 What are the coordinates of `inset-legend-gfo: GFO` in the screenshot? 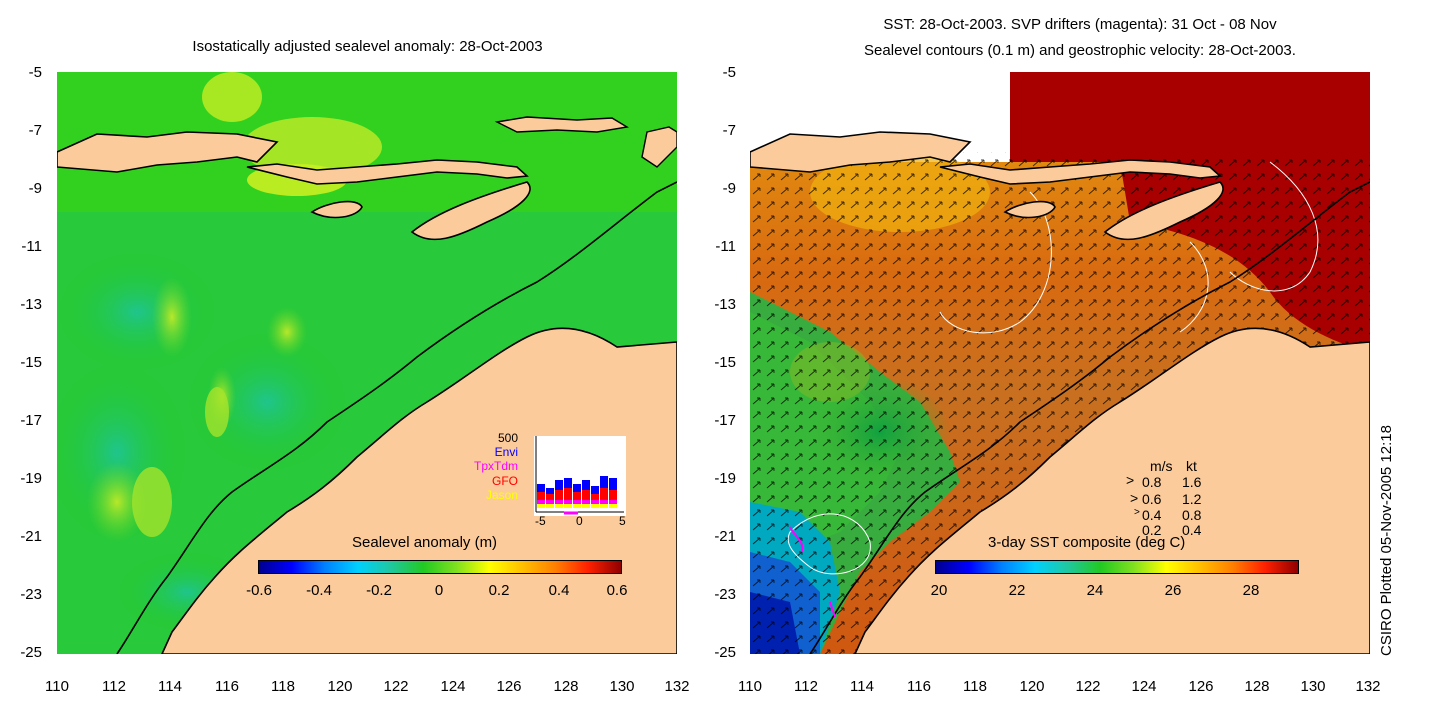 It's located at (505, 481).